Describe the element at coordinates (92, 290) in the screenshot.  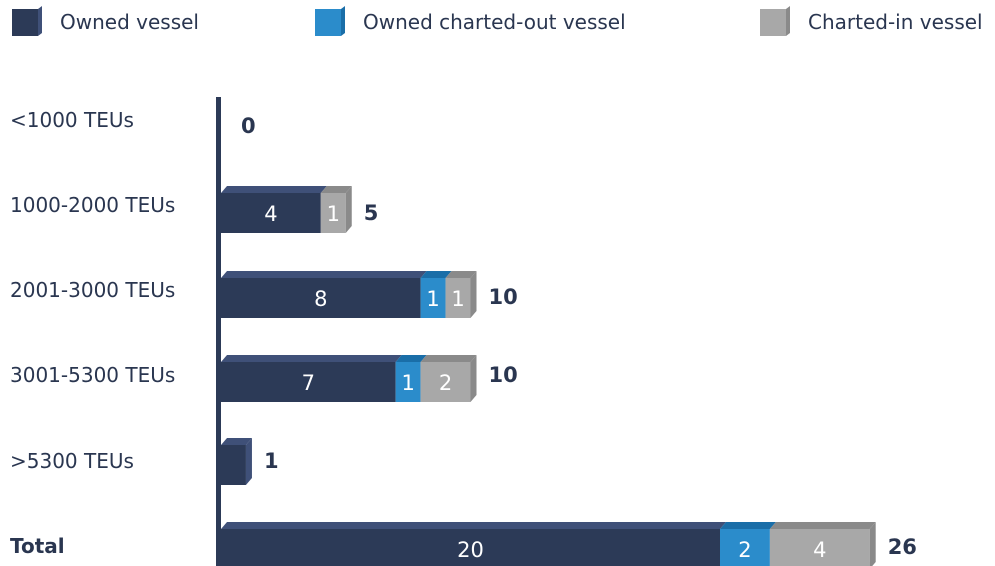
I see `category-label-2001-3000-teus: 2001-3000 TEUs` at that location.